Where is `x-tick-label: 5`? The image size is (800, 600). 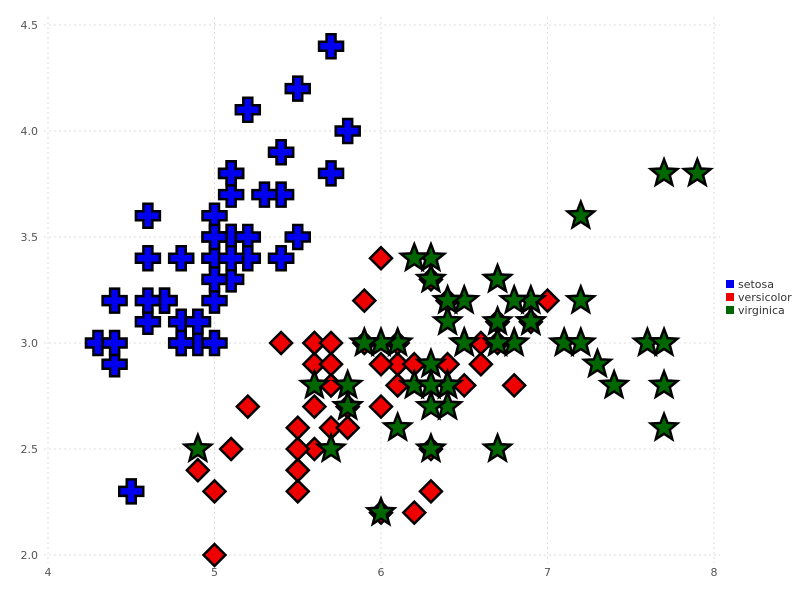 x-tick-label: 5 is located at coordinates (214, 572).